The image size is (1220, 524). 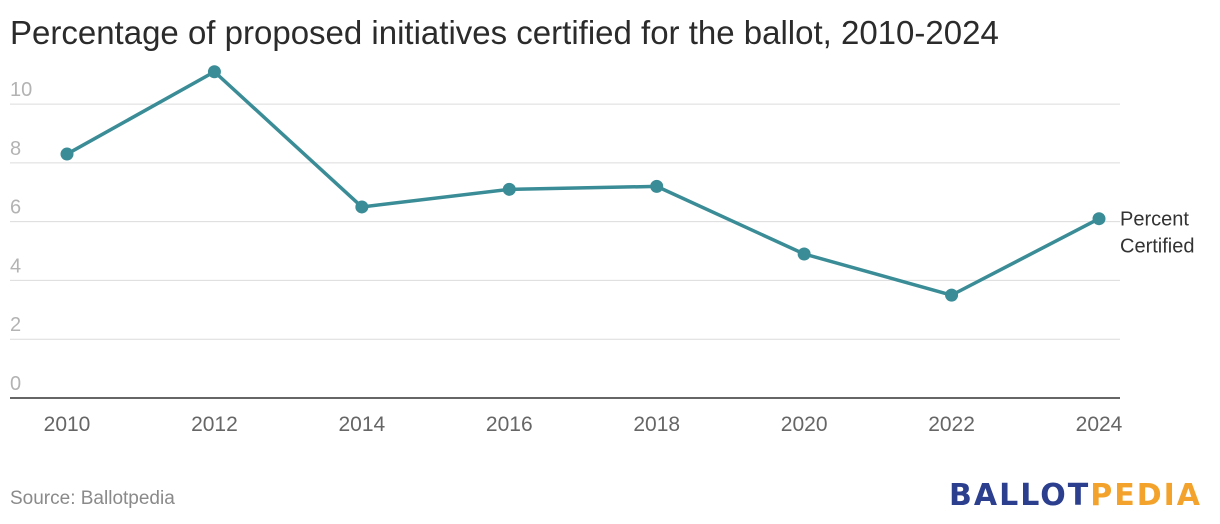 What do you see at coordinates (21, 90) in the screenshot?
I see `y-tick-label-10: 10` at bounding box center [21, 90].